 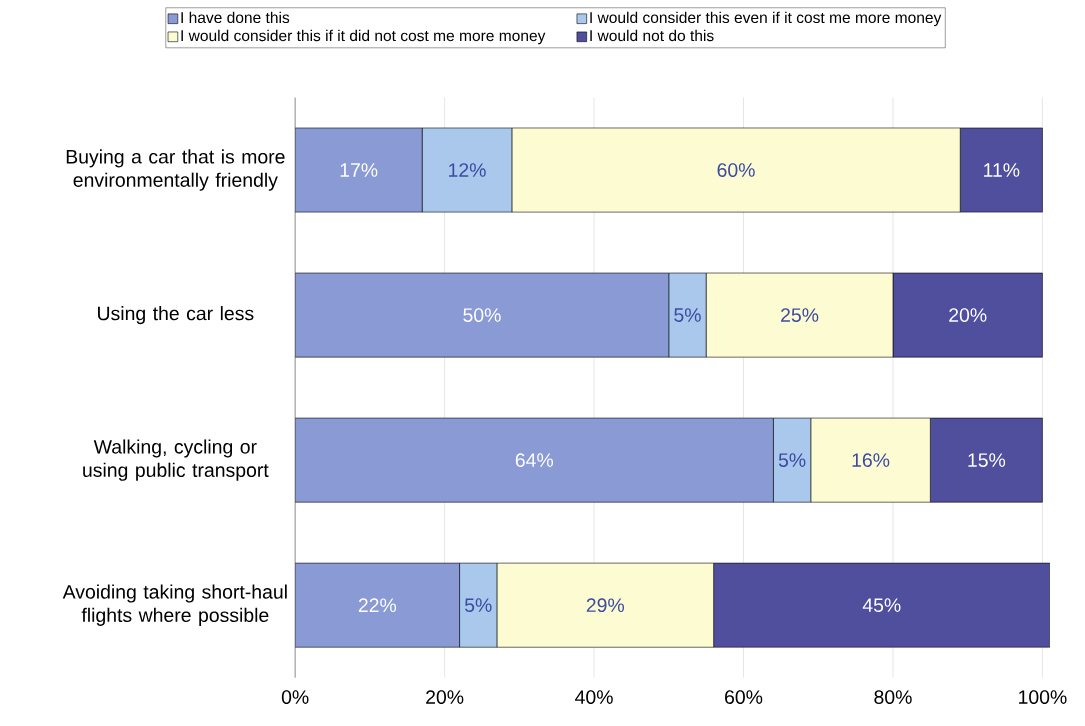 What do you see at coordinates (594, 697) in the screenshot?
I see `x-tick-label: 40%` at bounding box center [594, 697].